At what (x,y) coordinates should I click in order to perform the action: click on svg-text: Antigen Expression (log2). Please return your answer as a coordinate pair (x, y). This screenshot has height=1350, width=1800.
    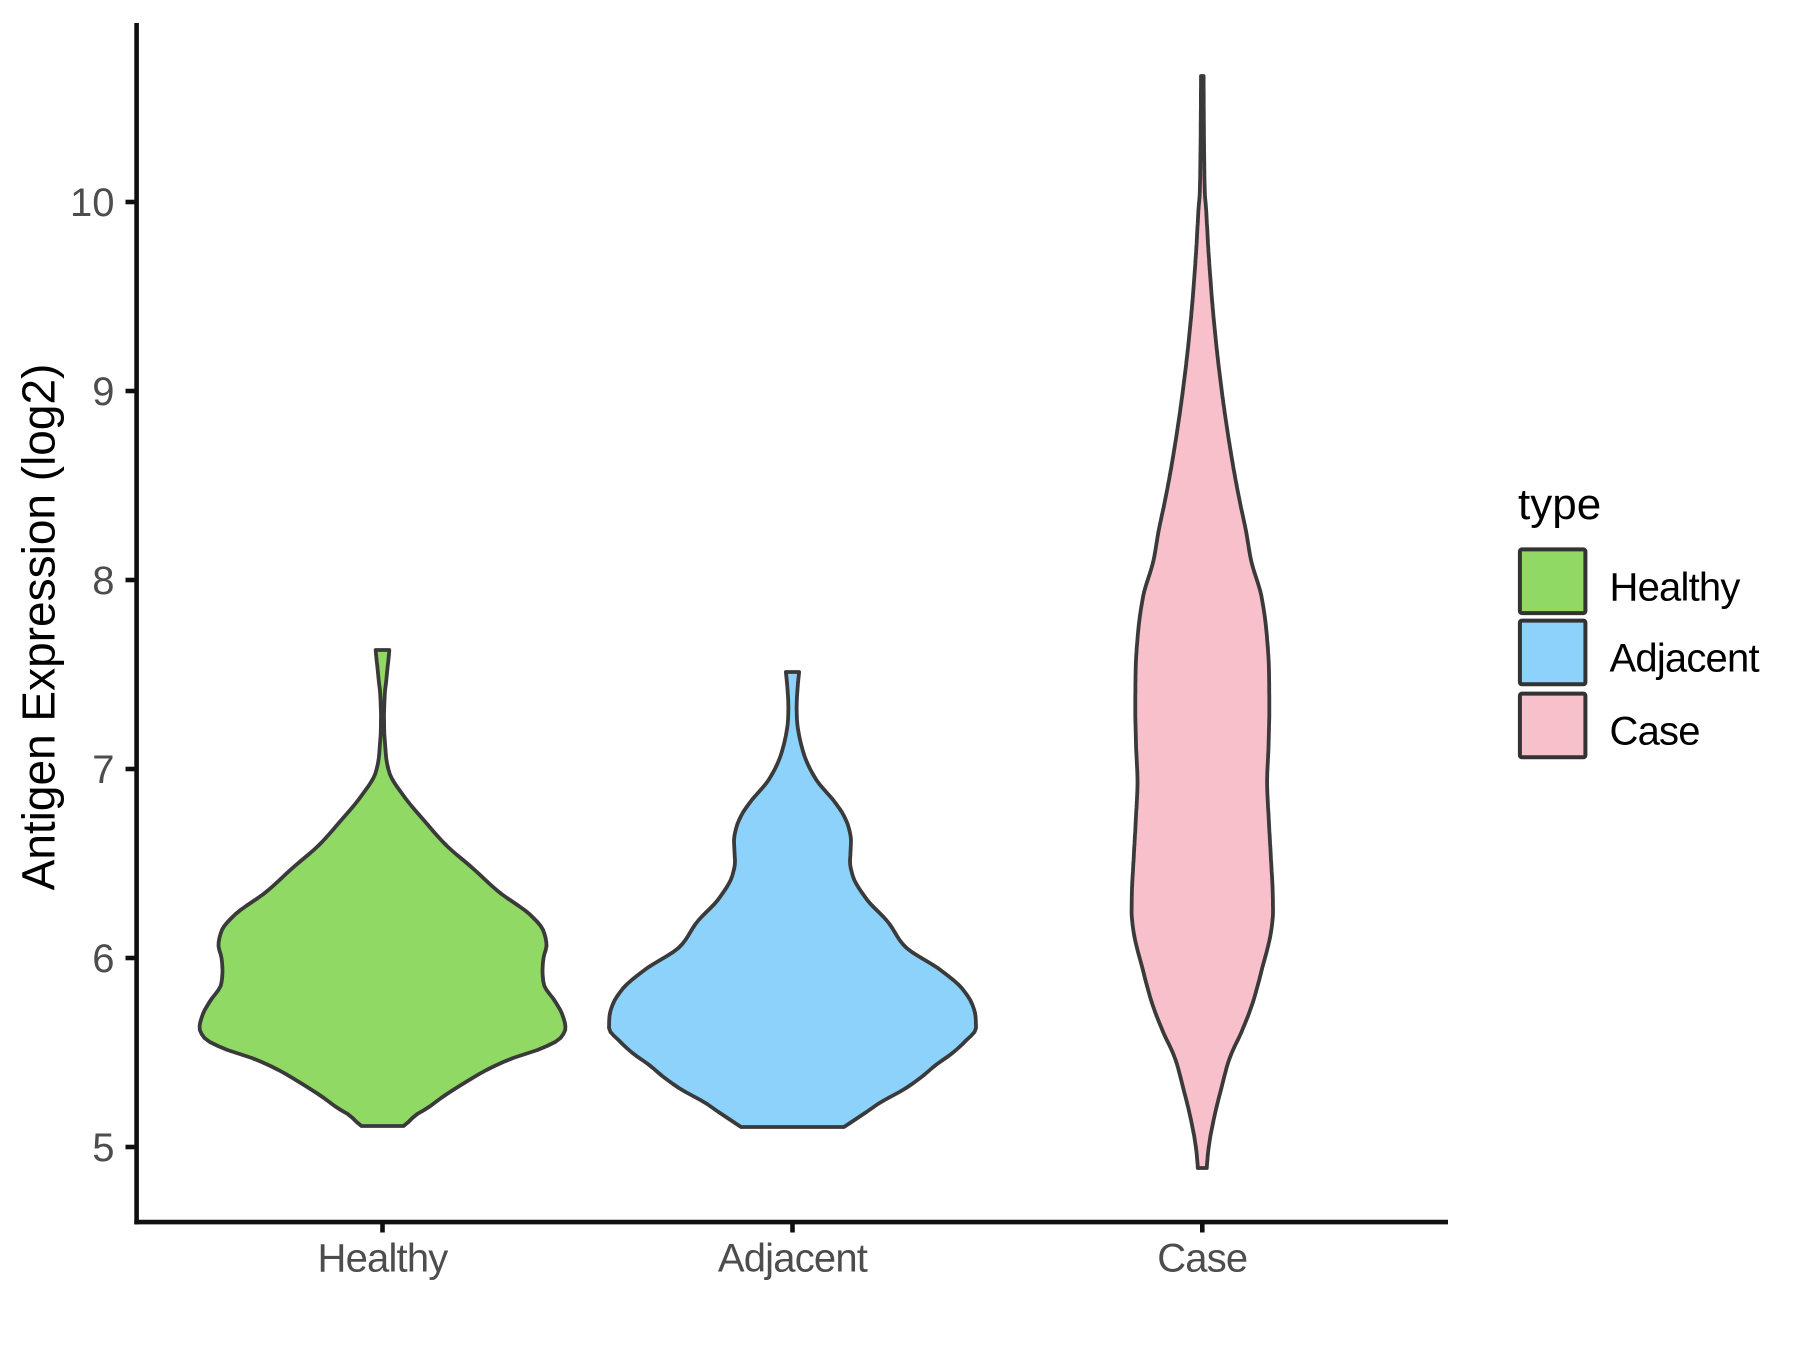
    Looking at the image, I should click on (39, 627).